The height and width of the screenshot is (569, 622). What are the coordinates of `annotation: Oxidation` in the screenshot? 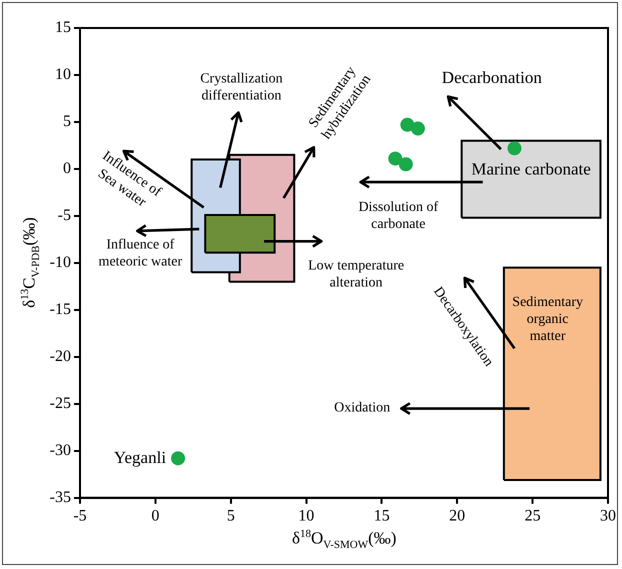 It's located at (362, 408).